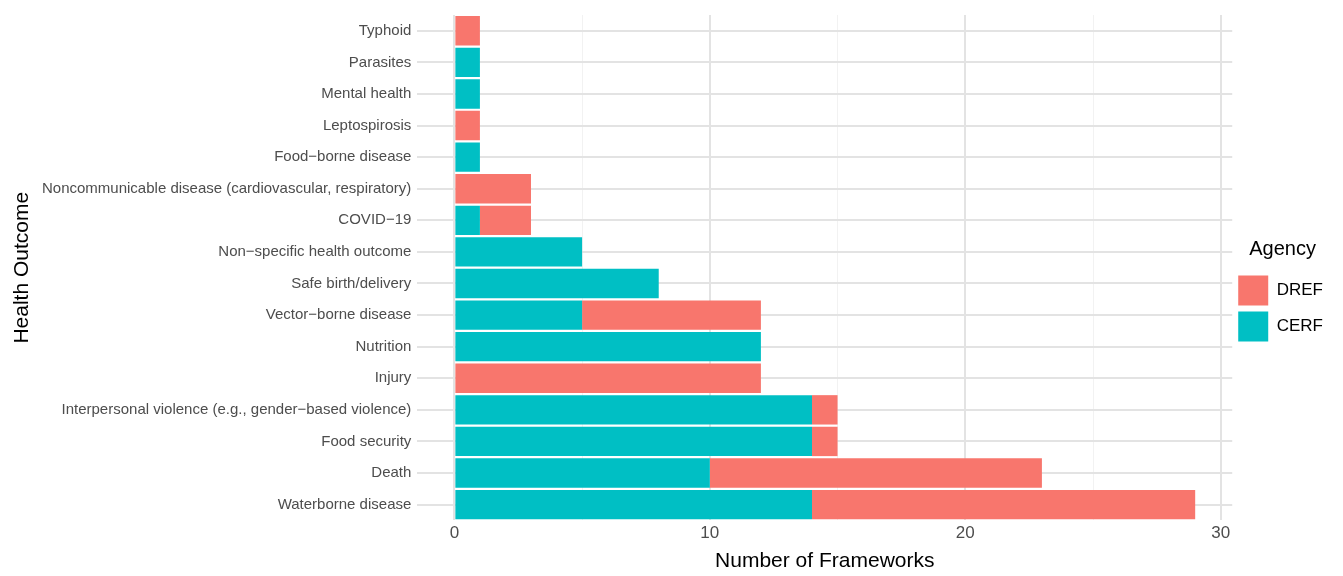 The height and width of the screenshot is (576, 1343). I want to click on y-tick-label: Typhoid, so click(385, 29).